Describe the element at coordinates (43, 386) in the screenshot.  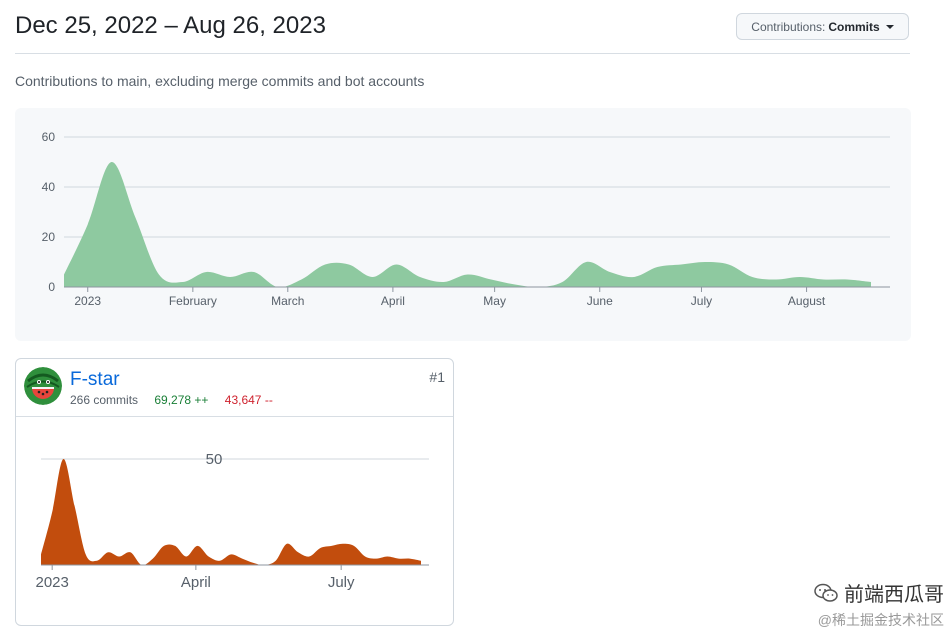
I see `watermelon-avatar-icon` at that location.